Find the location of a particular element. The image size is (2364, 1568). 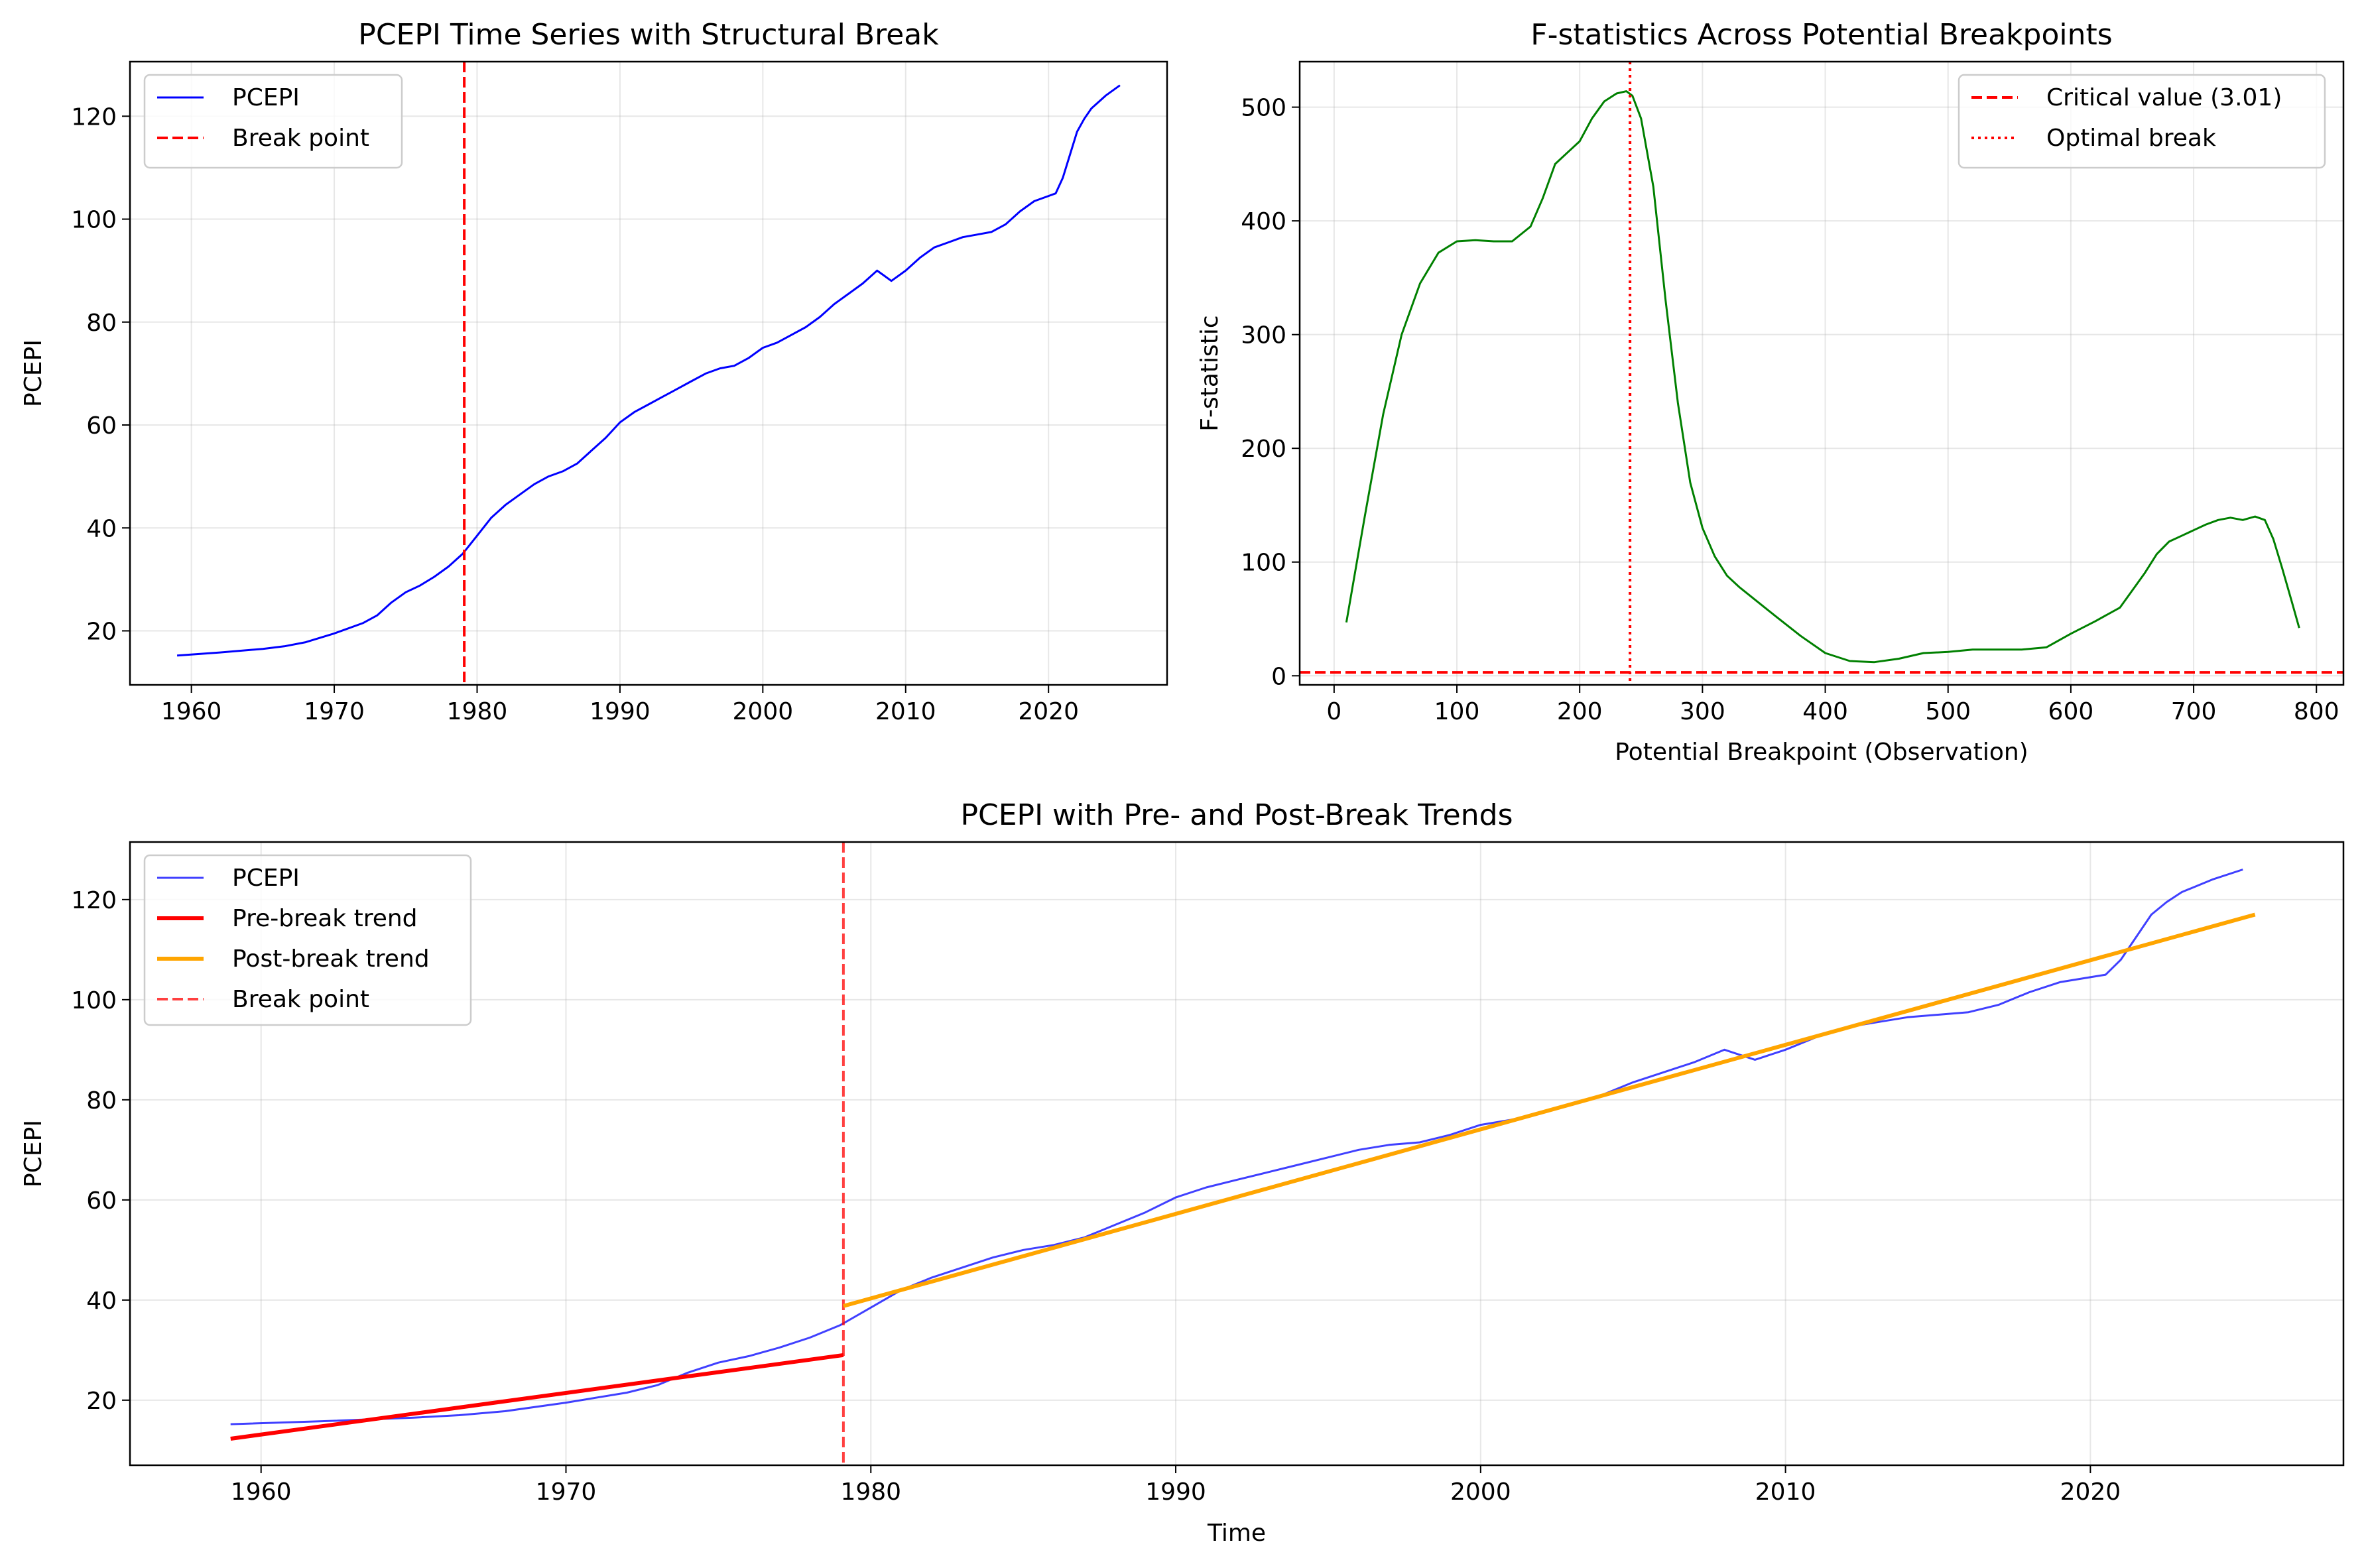

y-axis-label: F-statistic is located at coordinates (1209, 373).